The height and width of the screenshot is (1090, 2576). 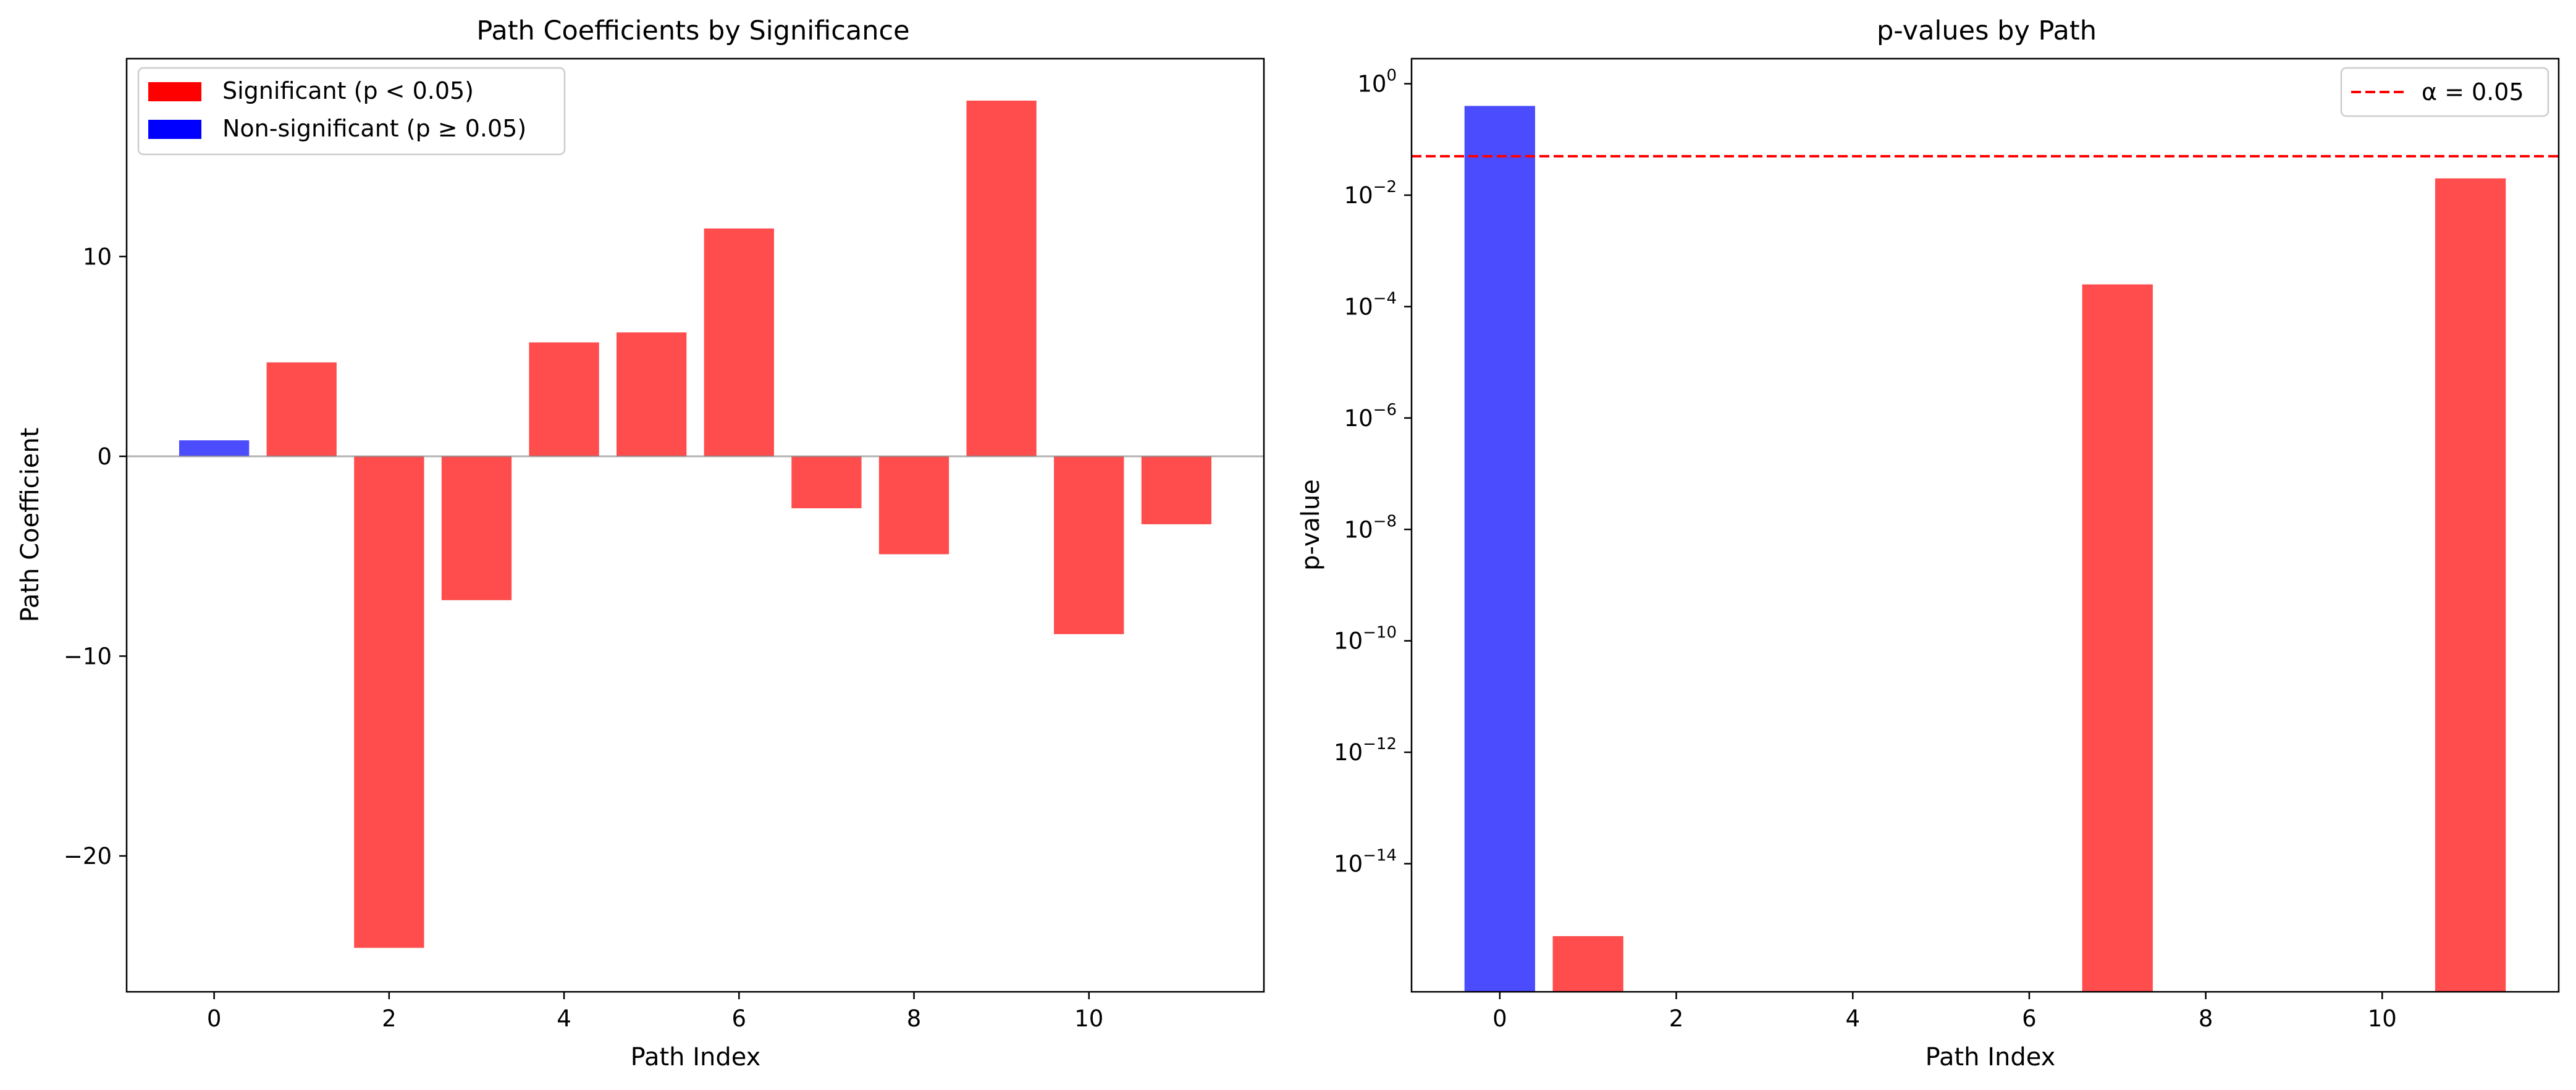 What do you see at coordinates (174, 129) in the screenshot?
I see `legend-swatch-non-significant` at bounding box center [174, 129].